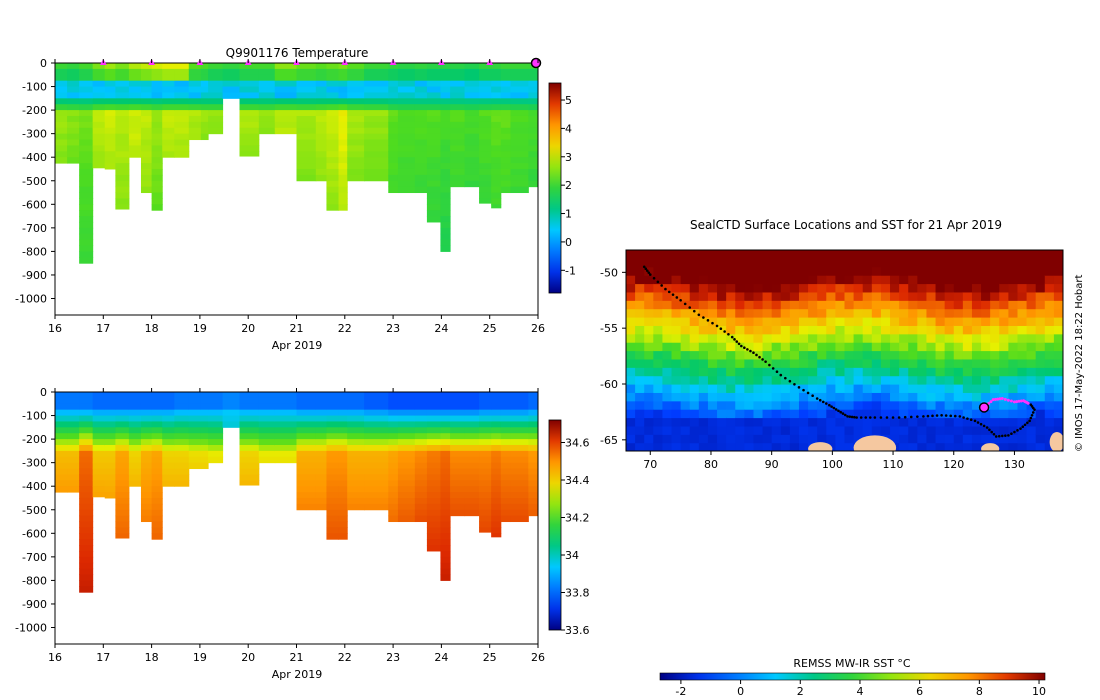 The width and height of the screenshot is (1100, 700). What do you see at coordinates (505, 128) in the screenshot?
I see `profile-column` at bounding box center [505, 128].